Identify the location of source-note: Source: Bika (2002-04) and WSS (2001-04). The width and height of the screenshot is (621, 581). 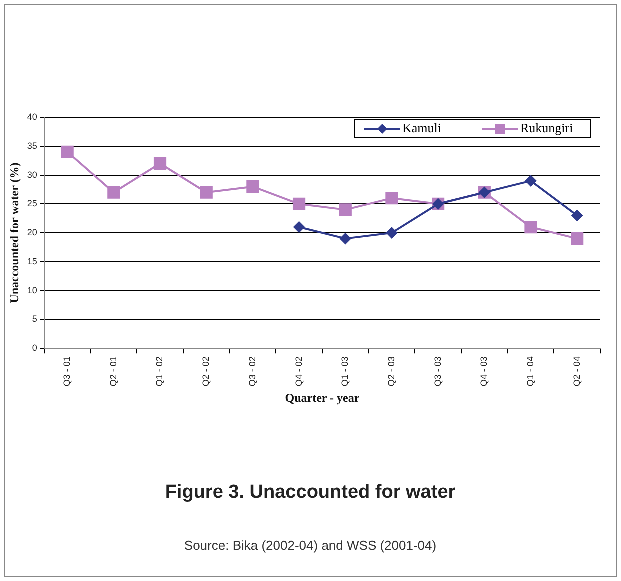
(310, 545).